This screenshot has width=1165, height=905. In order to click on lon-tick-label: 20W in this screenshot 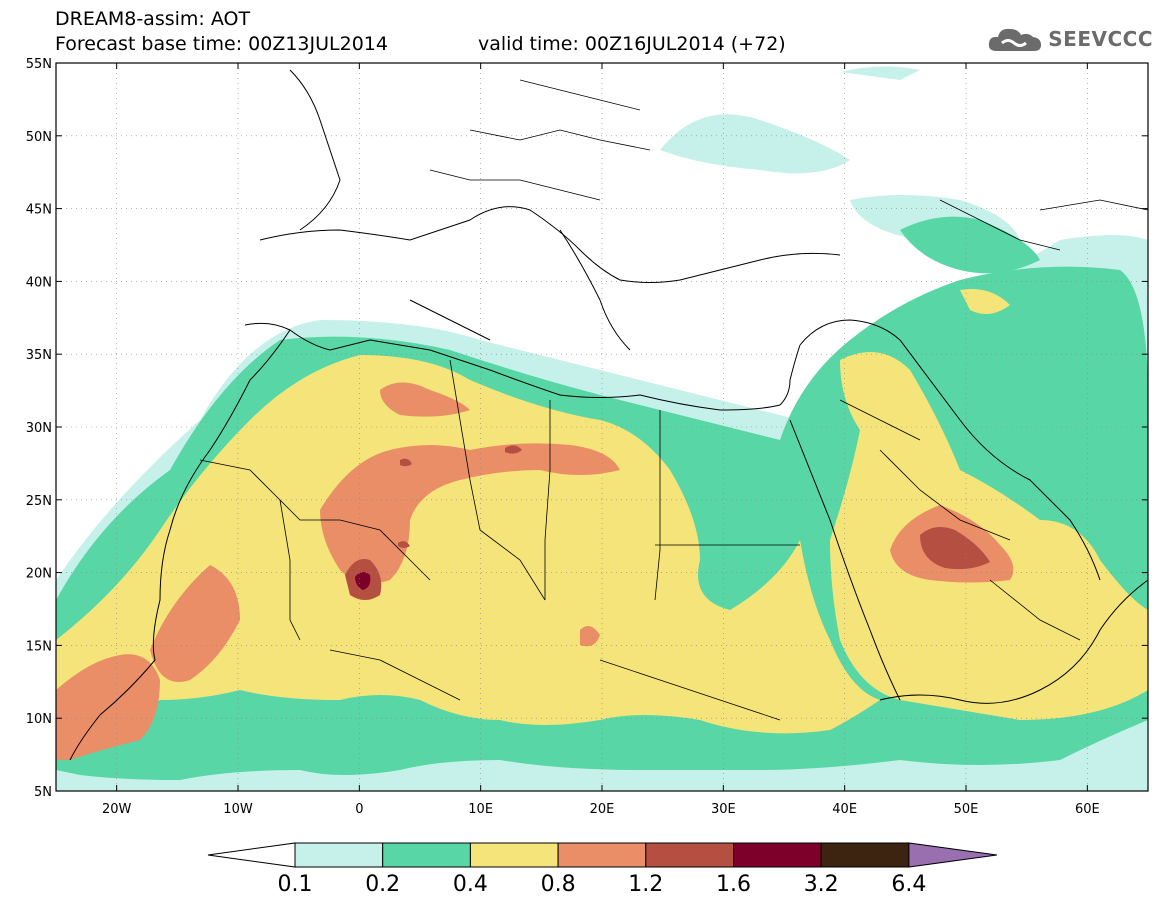, I will do `click(117, 809)`.